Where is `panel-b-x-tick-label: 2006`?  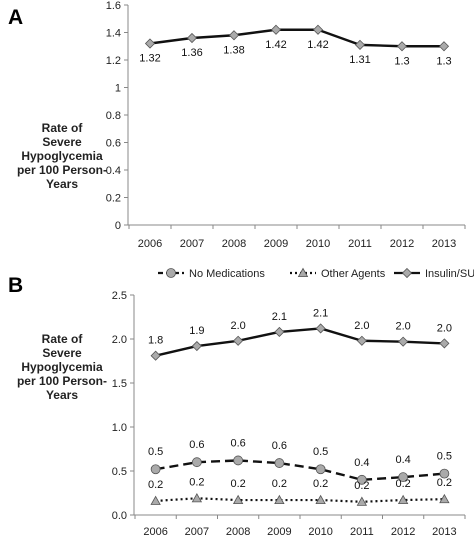
panel-b-x-tick-label: 2006 is located at coordinates (155, 530).